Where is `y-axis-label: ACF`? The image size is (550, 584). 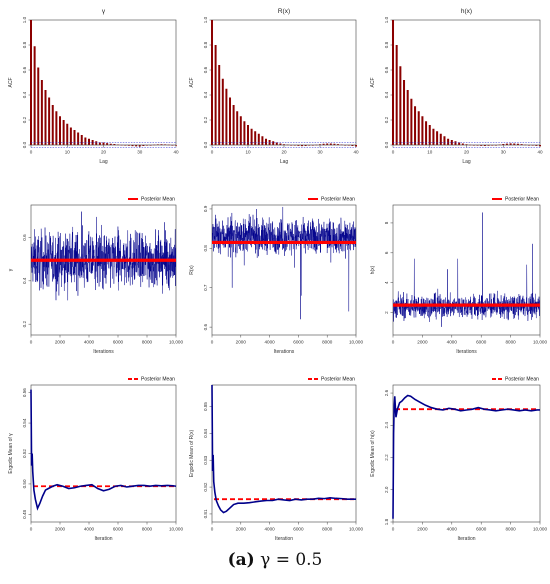
y-axis-label: ACF is located at coordinates (192, 83).